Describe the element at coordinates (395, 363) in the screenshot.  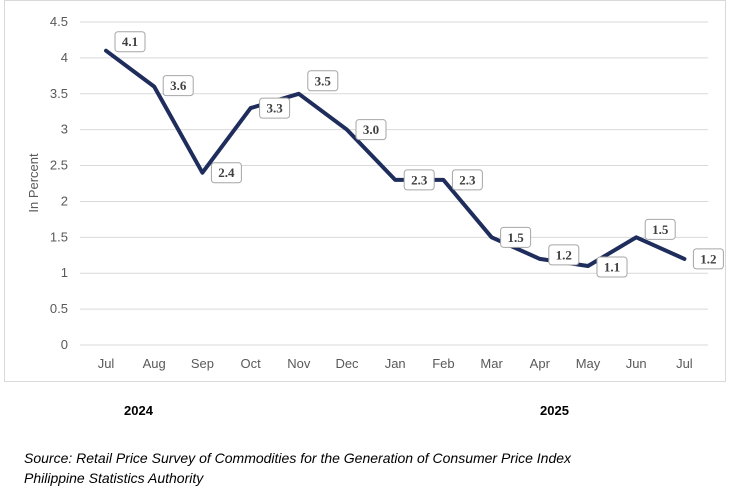
I see `x-tick-label: Jan` at that location.